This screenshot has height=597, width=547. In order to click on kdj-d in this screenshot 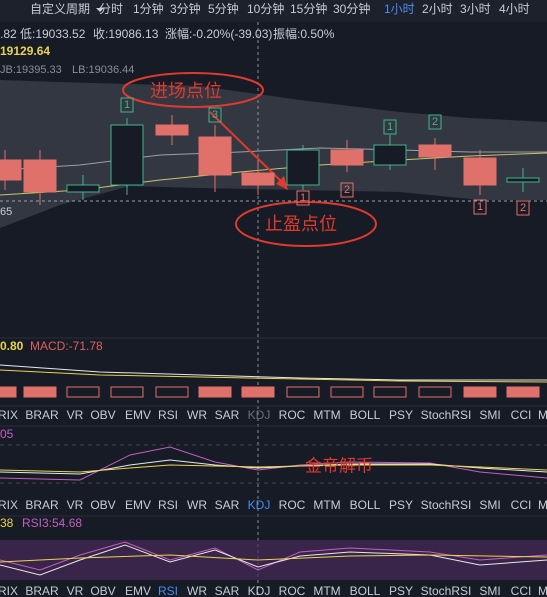, I will do `click(273, 468)`.